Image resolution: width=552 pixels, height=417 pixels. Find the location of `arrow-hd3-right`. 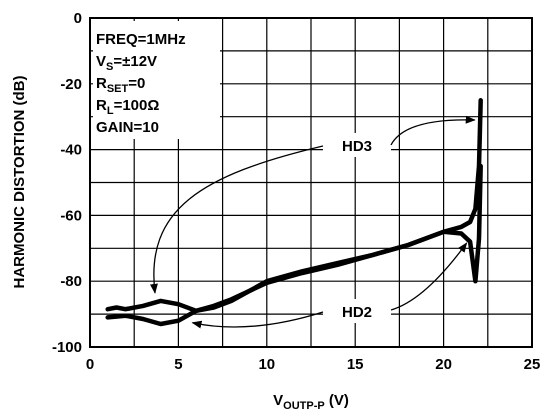

arrow-hd3-right is located at coordinates (433, 130).